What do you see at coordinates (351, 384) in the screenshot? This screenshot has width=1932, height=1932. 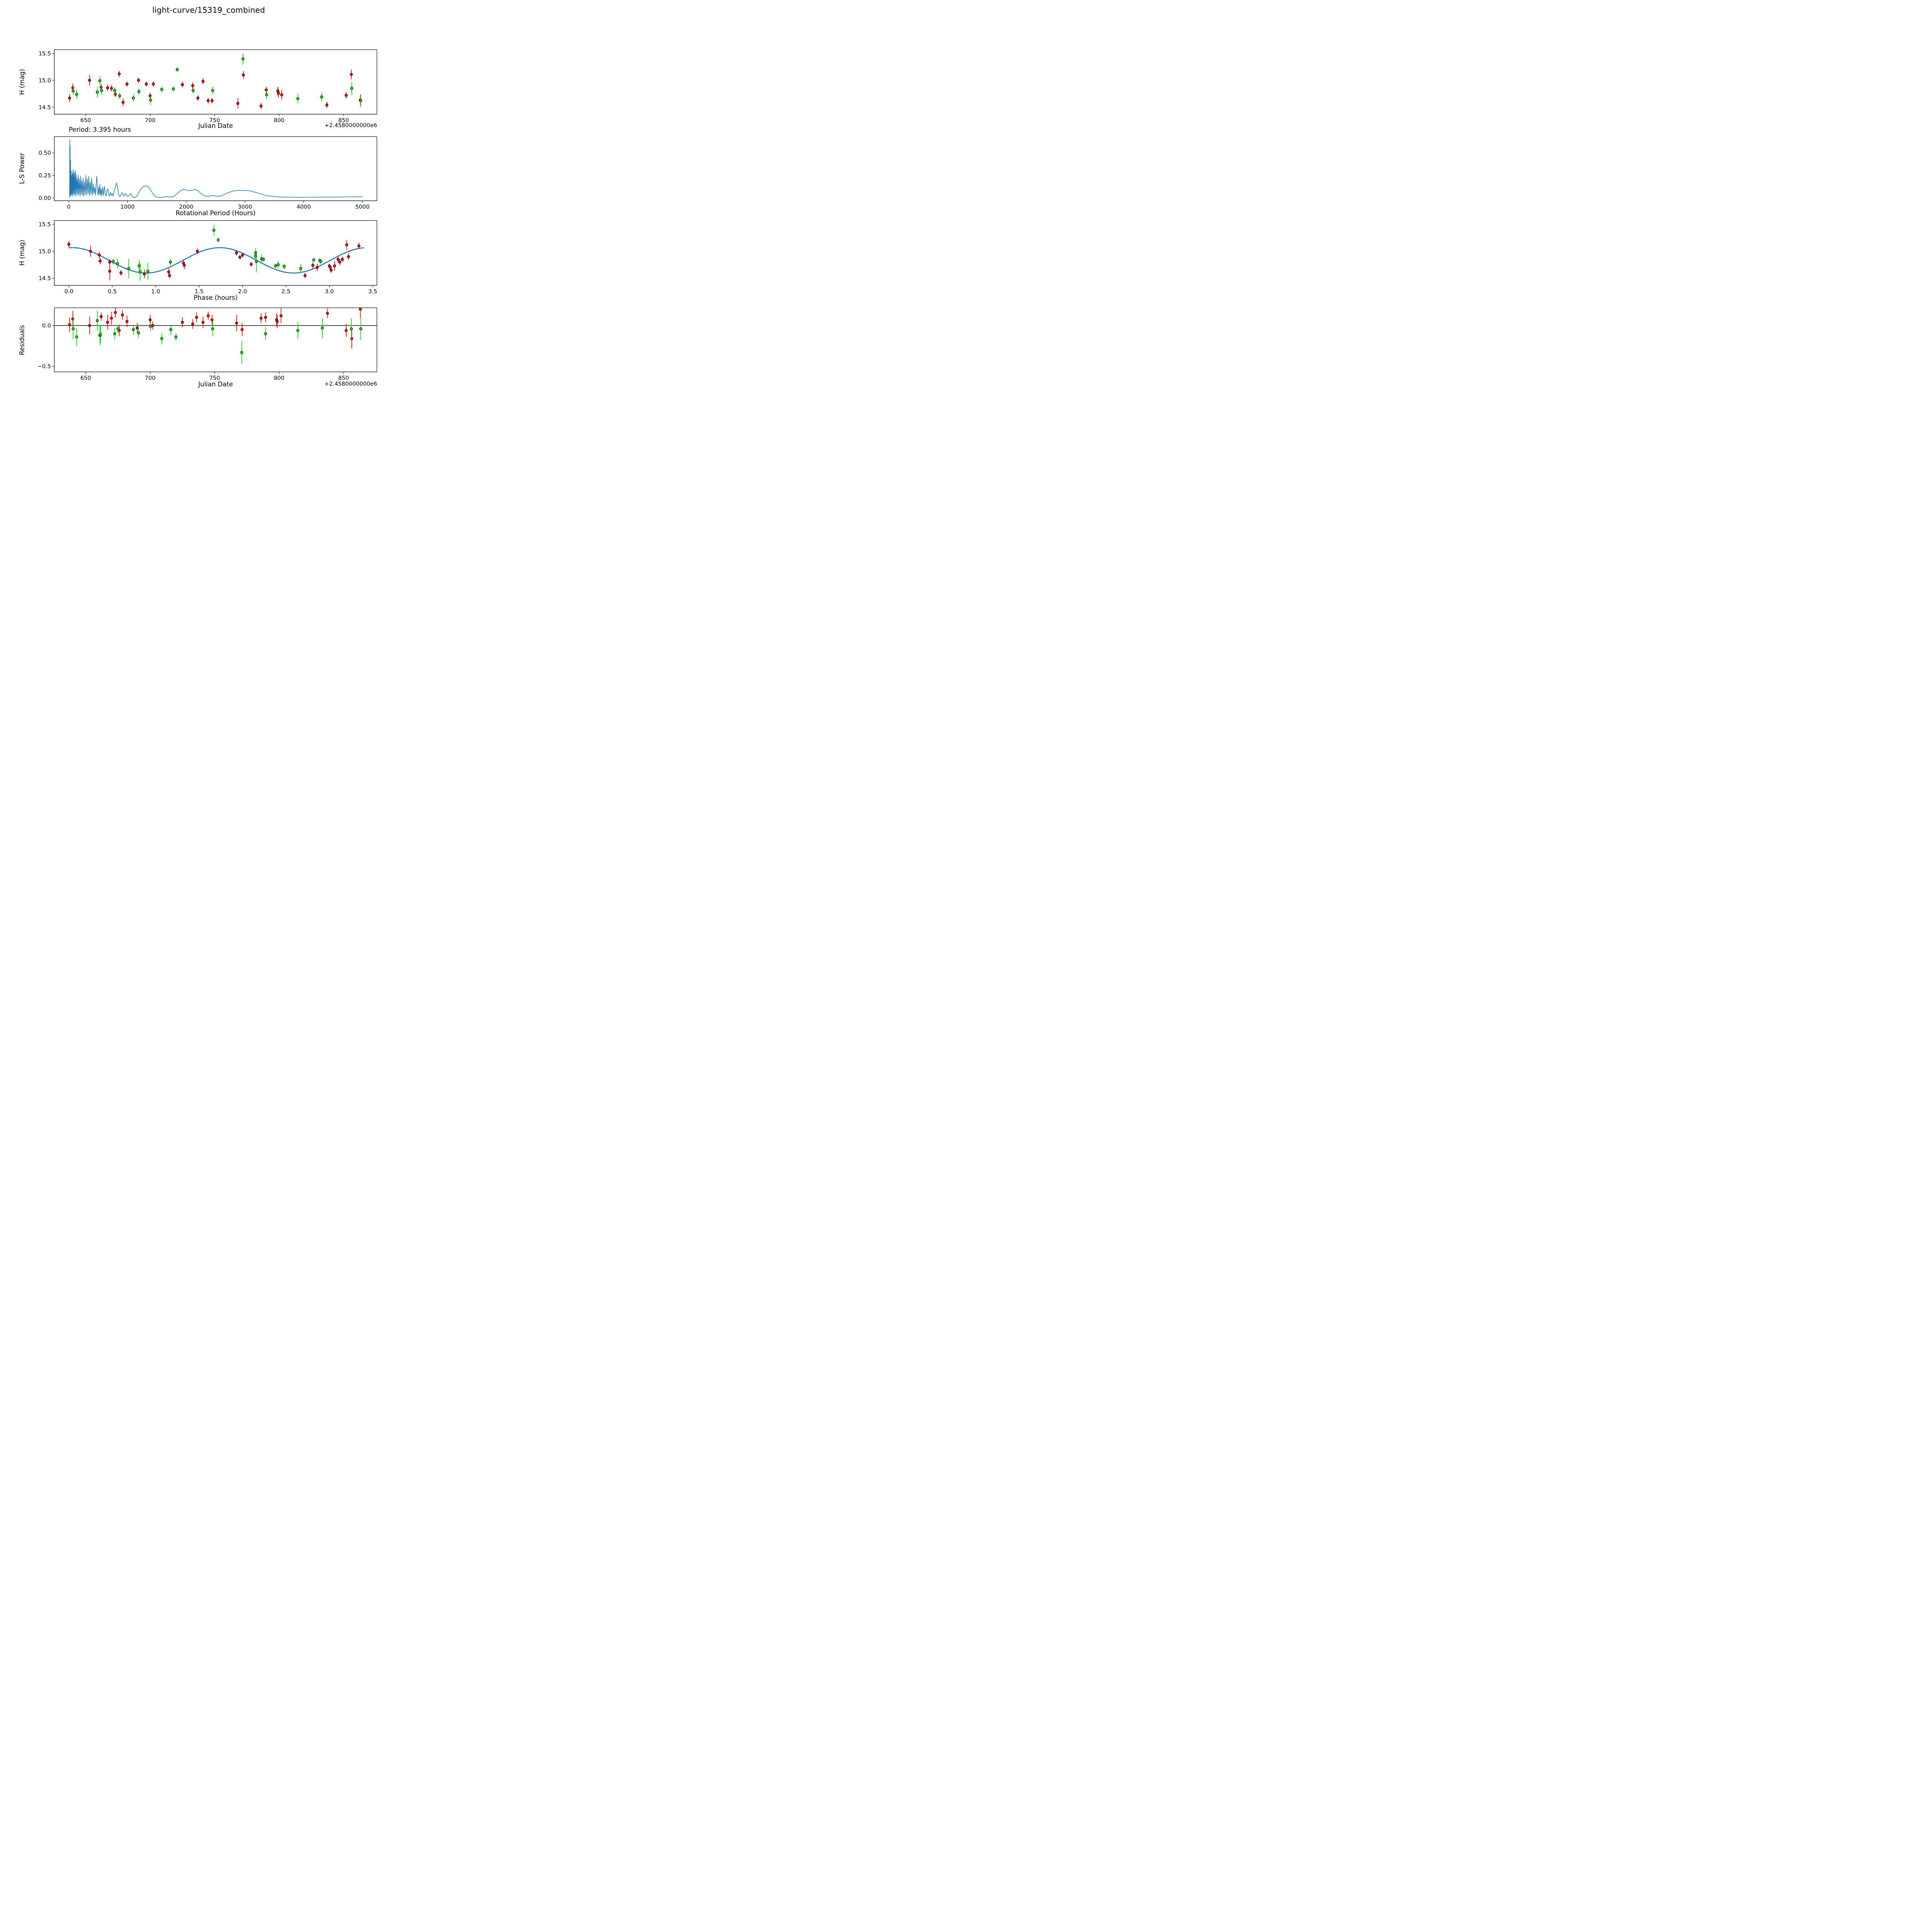 I see `panel4-x-offset-text: +2.4580000000e6` at bounding box center [351, 384].